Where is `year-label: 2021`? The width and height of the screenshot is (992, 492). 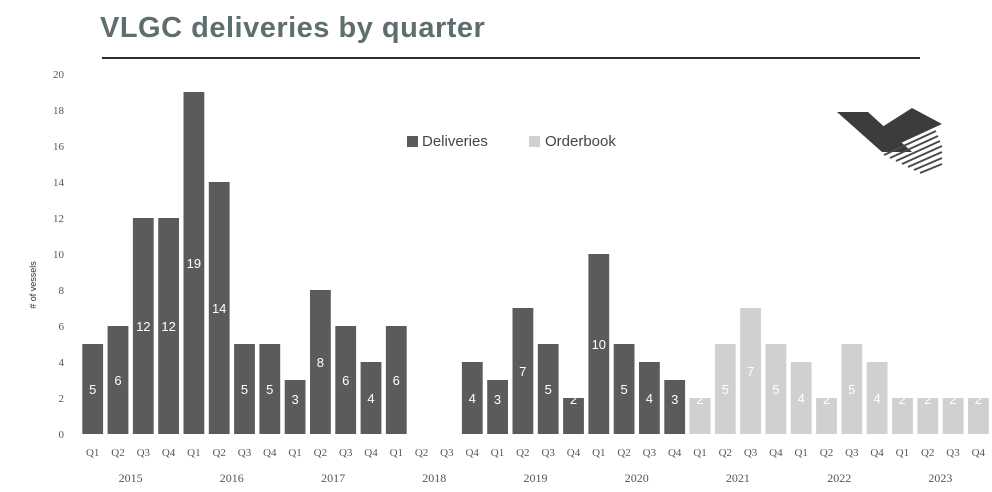 year-label: 2021 is located at coordinates (738, 478).